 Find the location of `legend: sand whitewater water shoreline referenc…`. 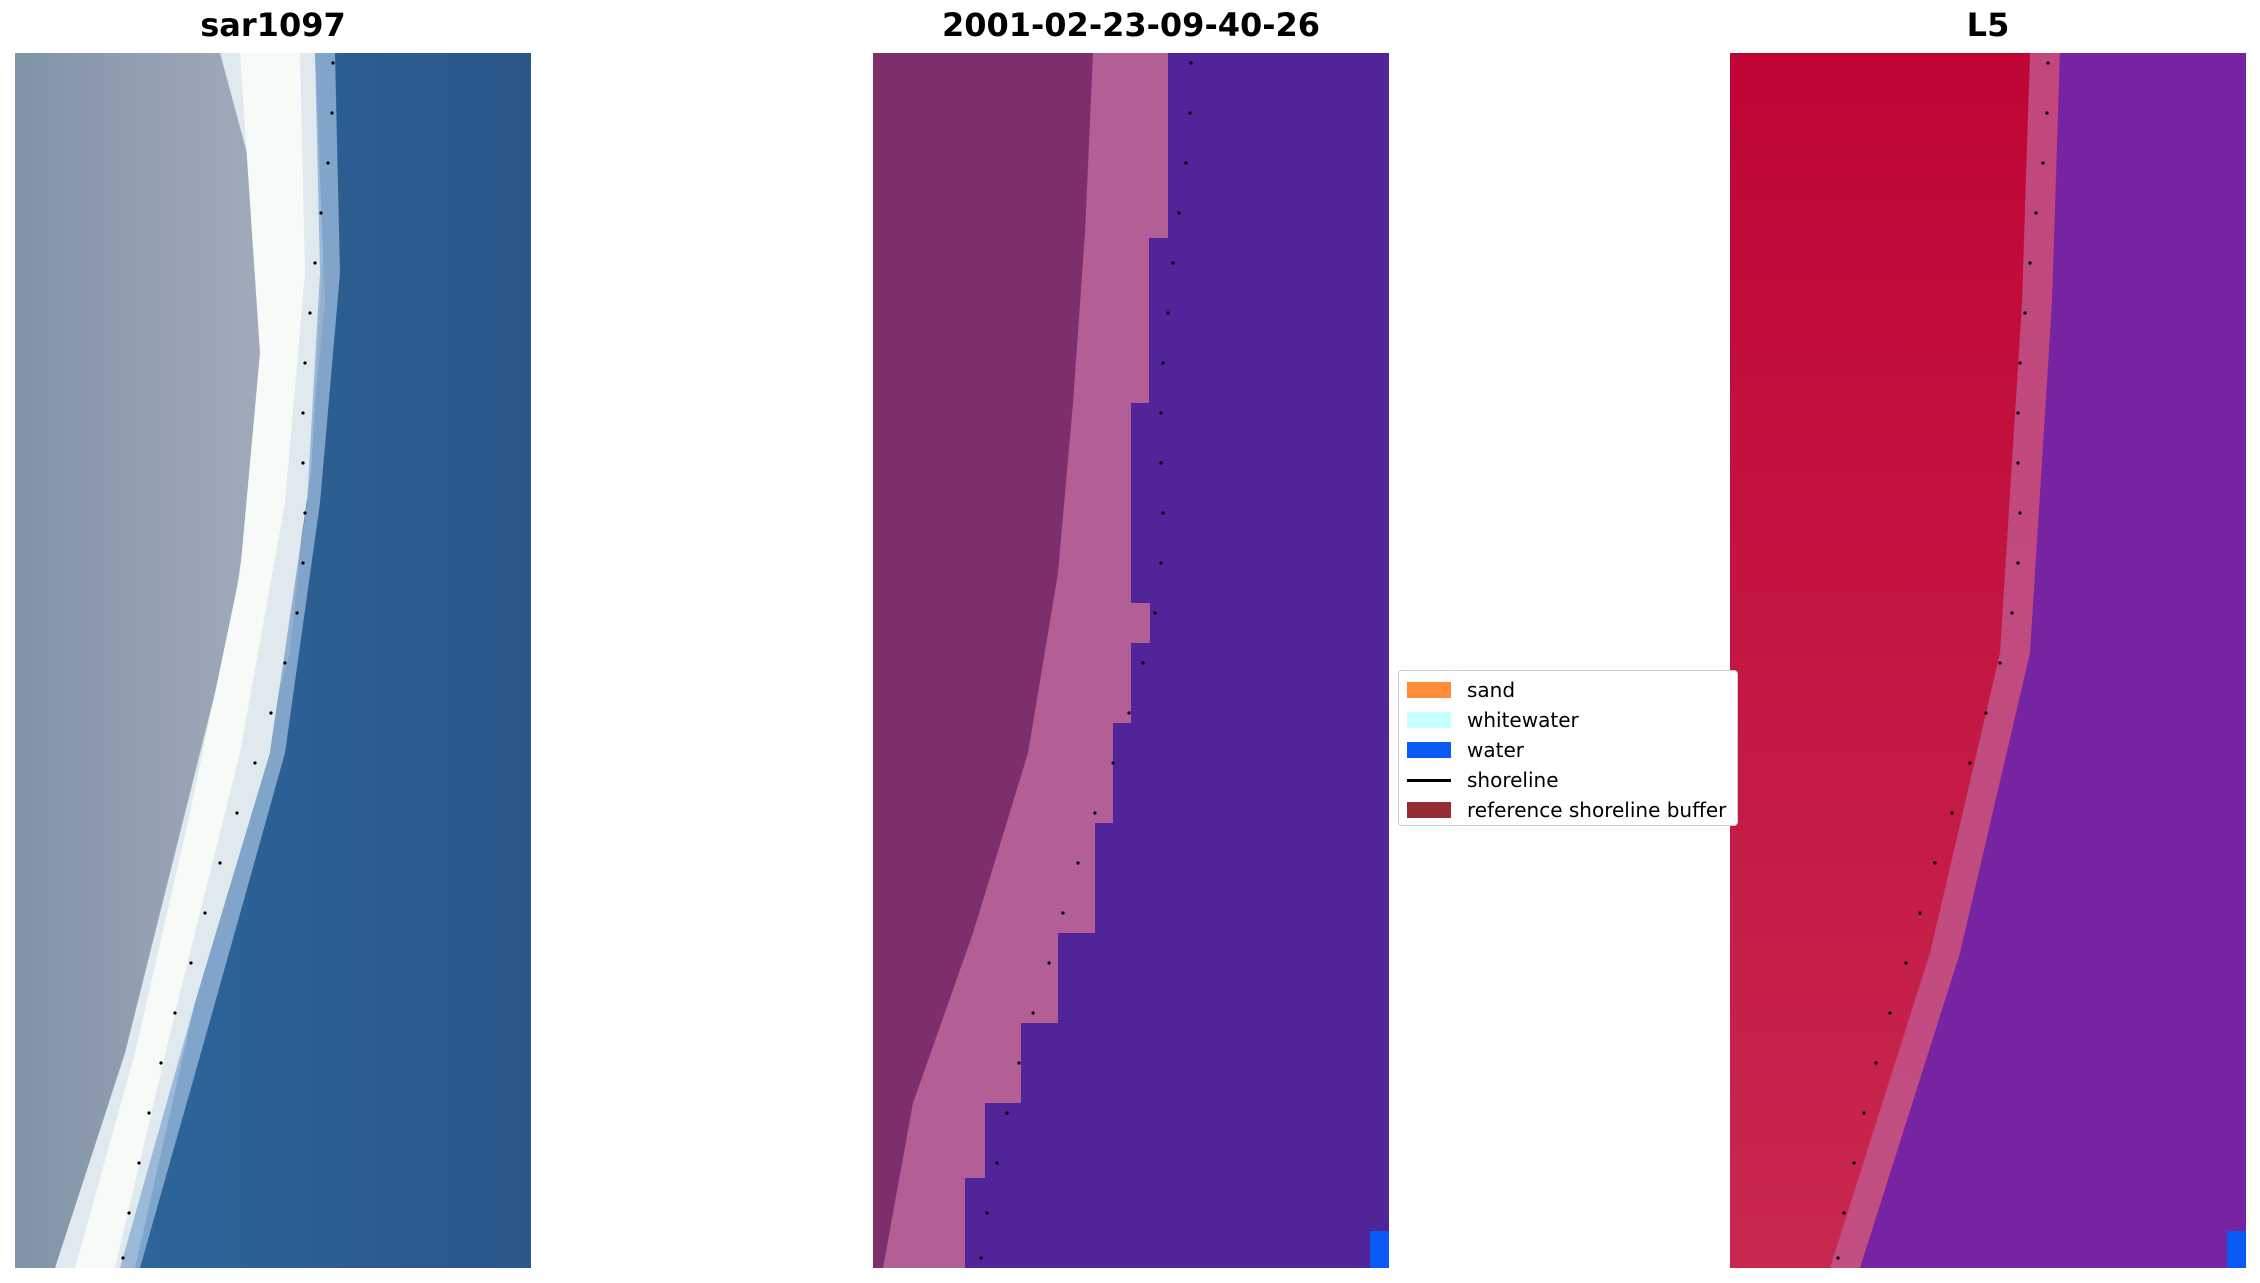

legend: sand whitewater water shoreline referenc… is located at coordinates (1568, 748).